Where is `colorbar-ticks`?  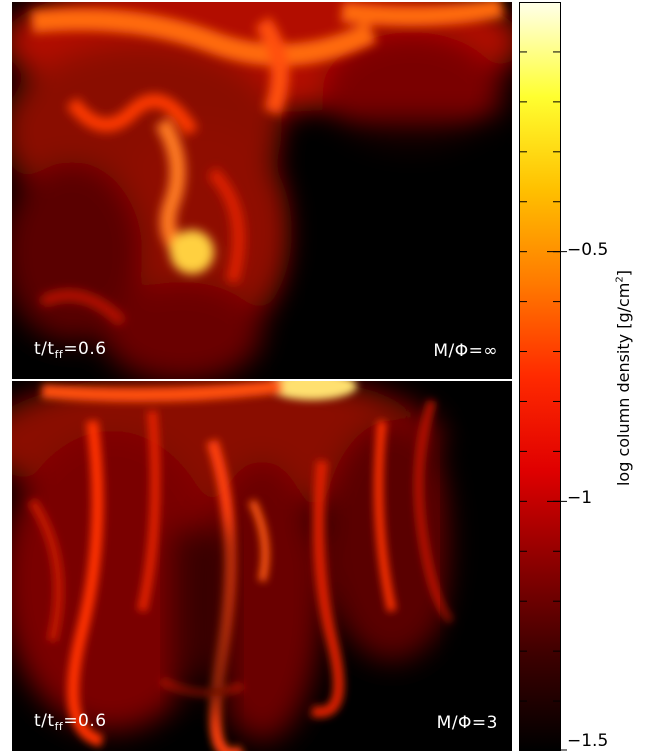 colorbar-ticks is located at coordinates (543, 376).